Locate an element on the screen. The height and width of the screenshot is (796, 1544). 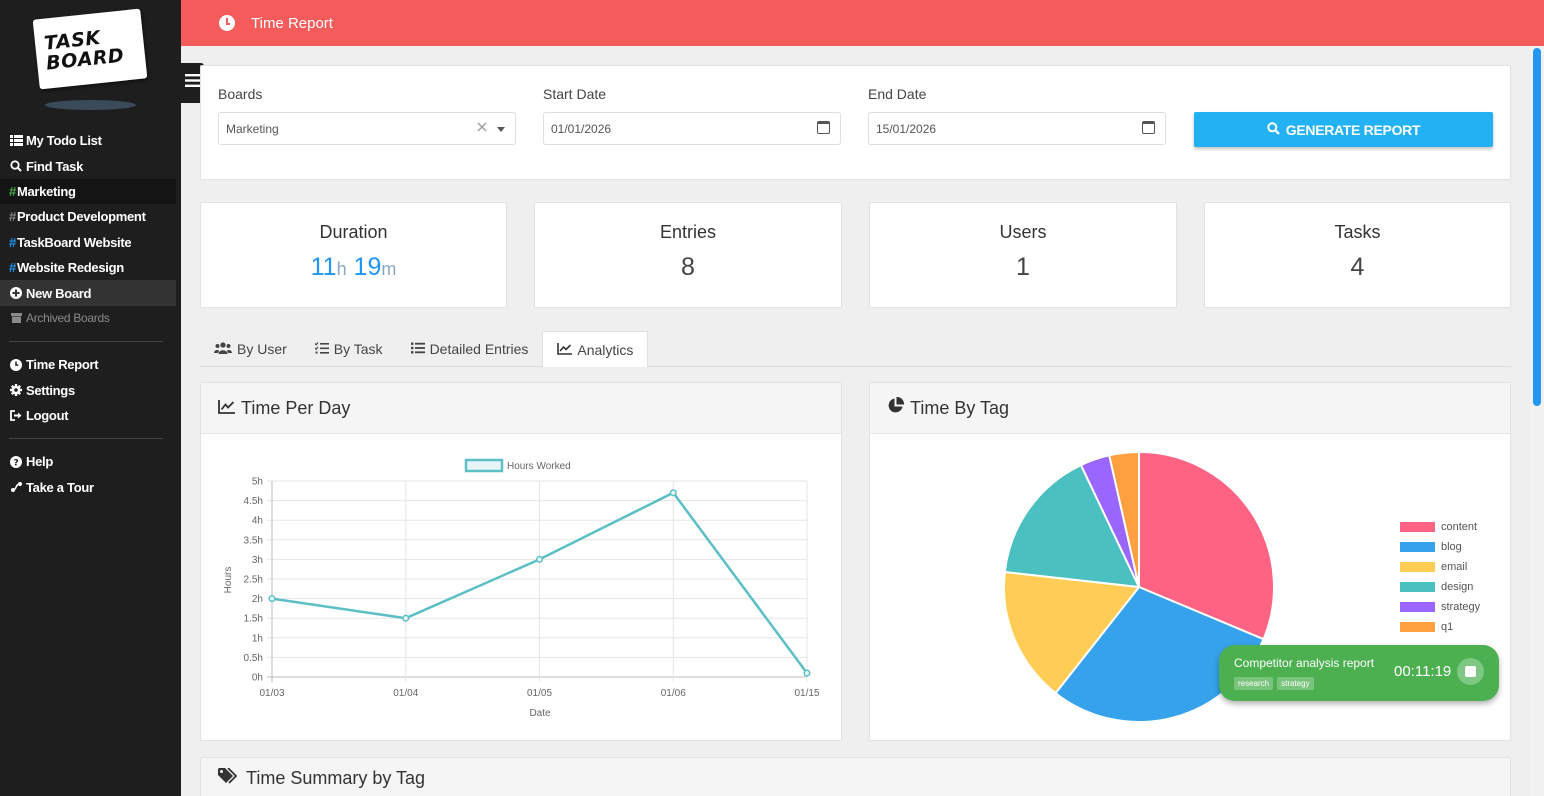
y-tick-label: 3h is located at coordinates (257, 560).